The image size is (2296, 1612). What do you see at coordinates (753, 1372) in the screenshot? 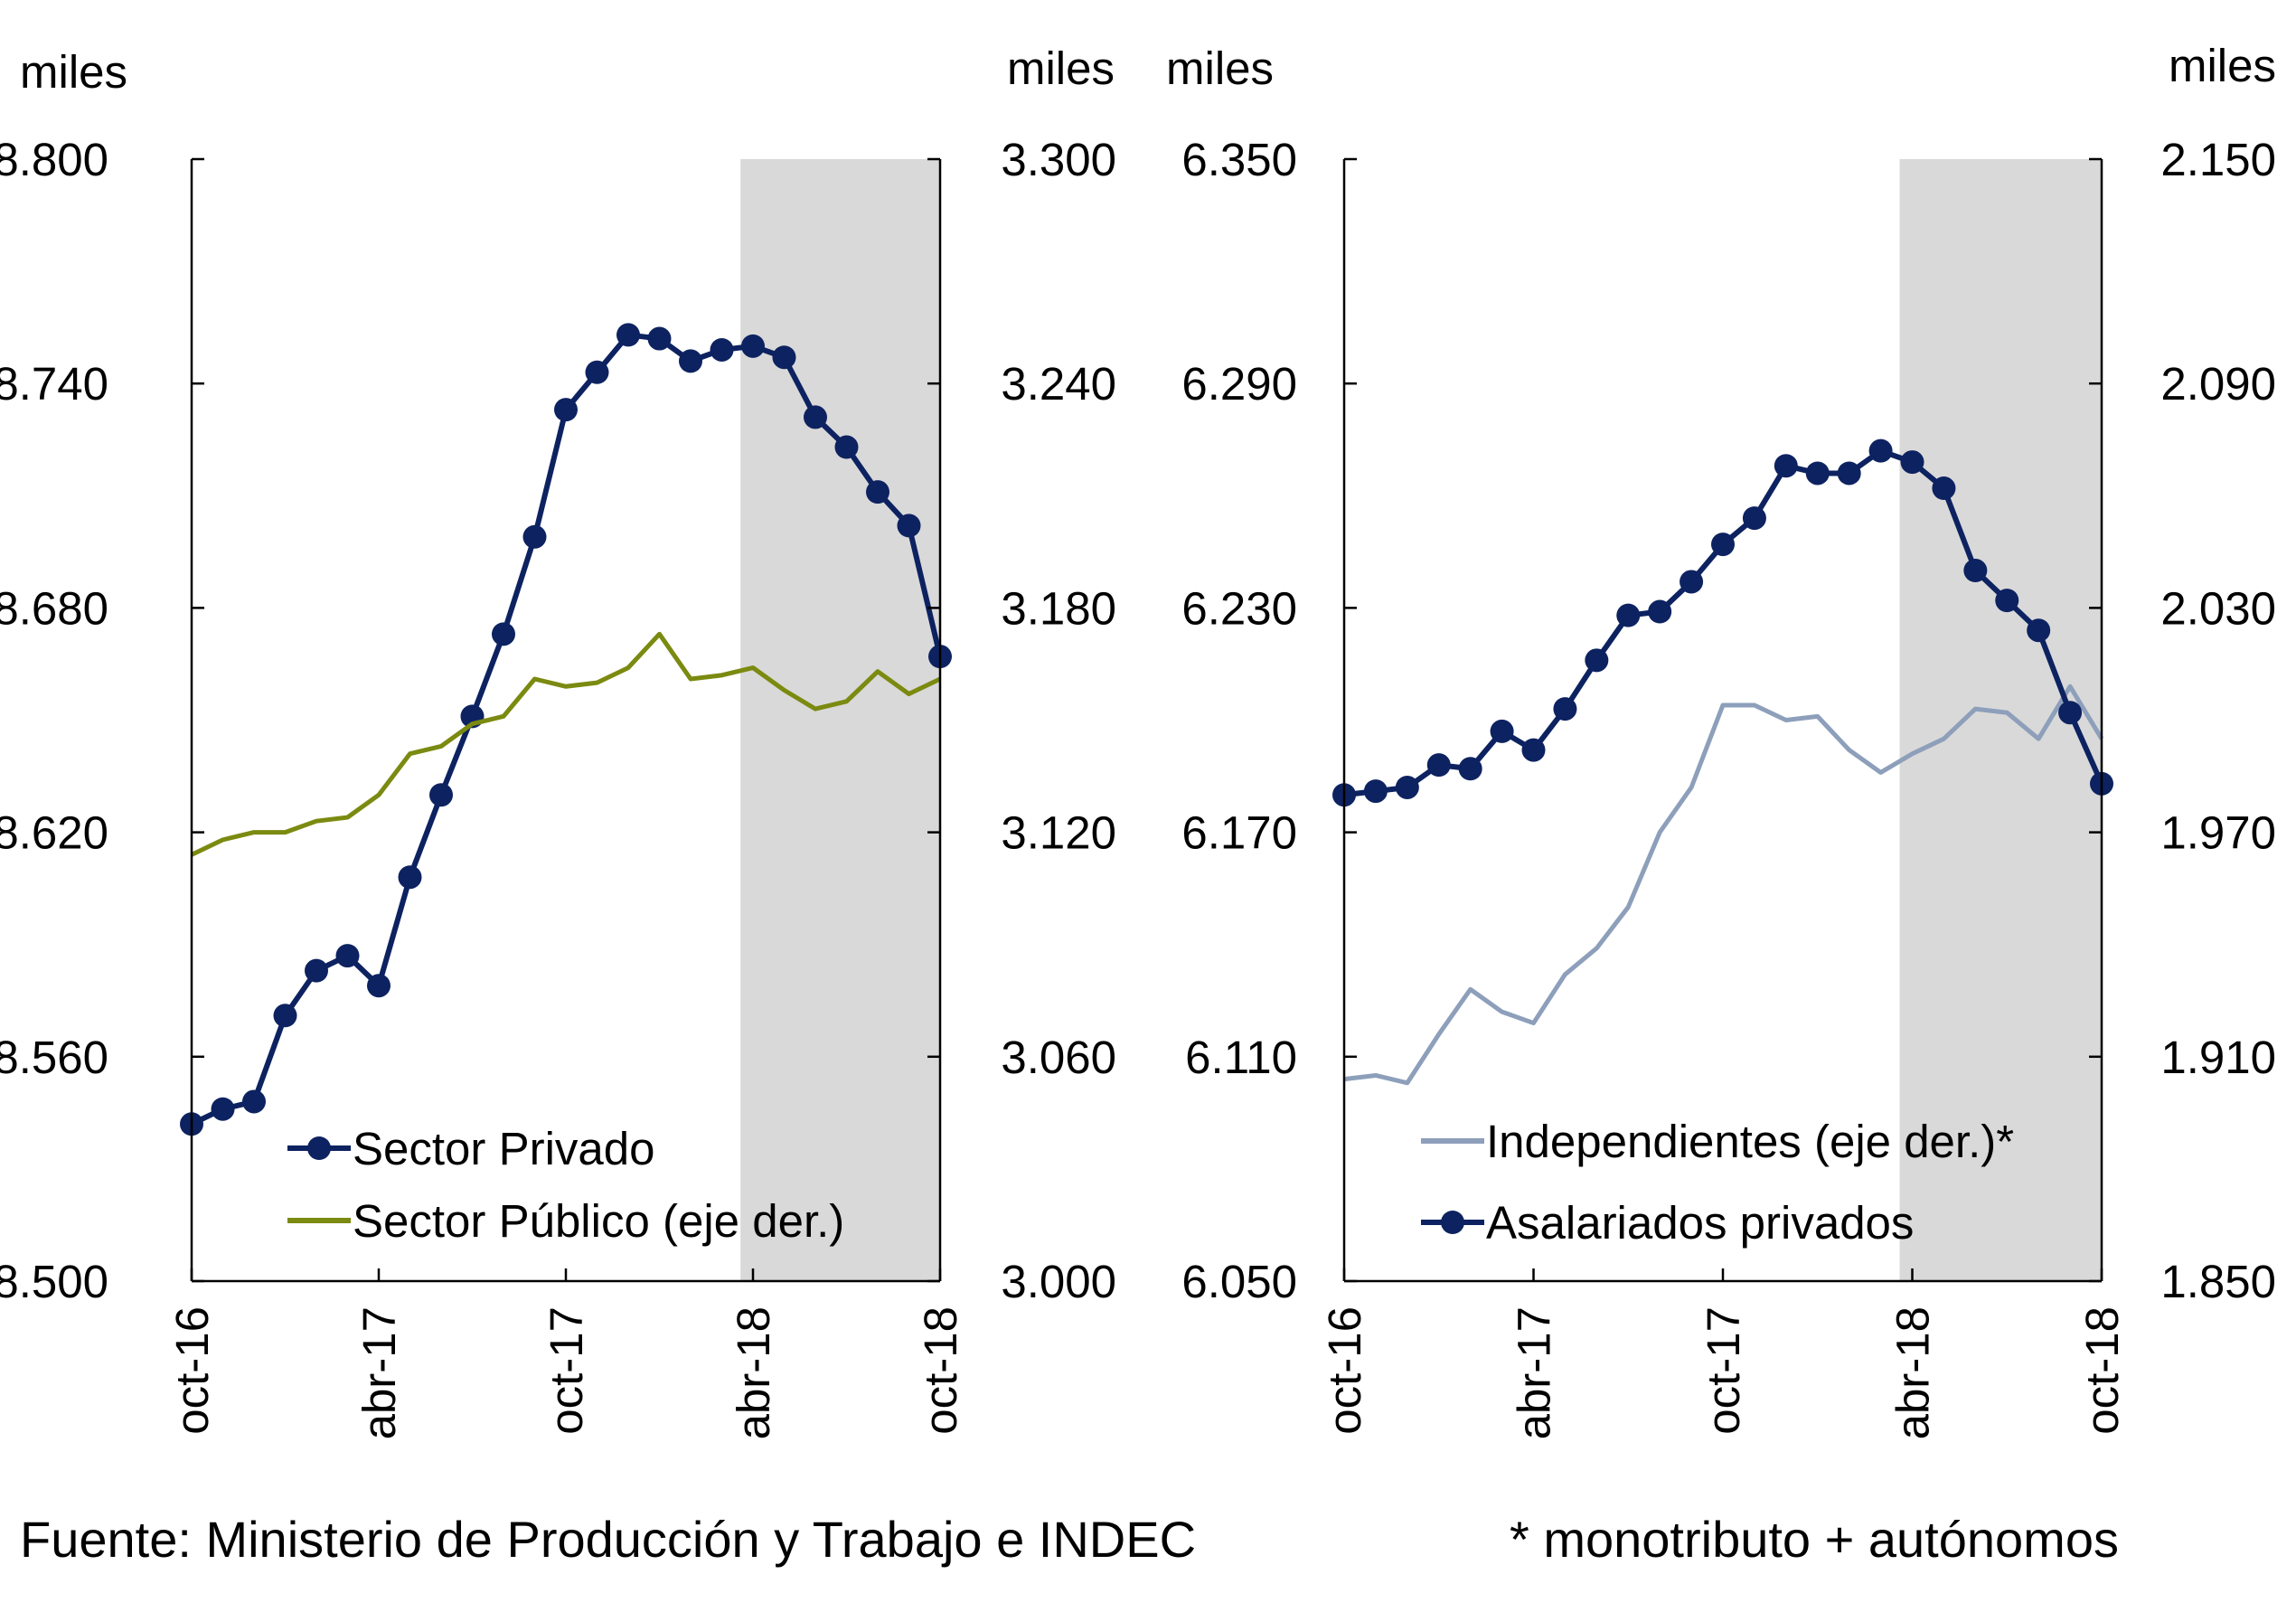
I see `left-x-tick-label: abr-18` at bounding box center [753, 1372].